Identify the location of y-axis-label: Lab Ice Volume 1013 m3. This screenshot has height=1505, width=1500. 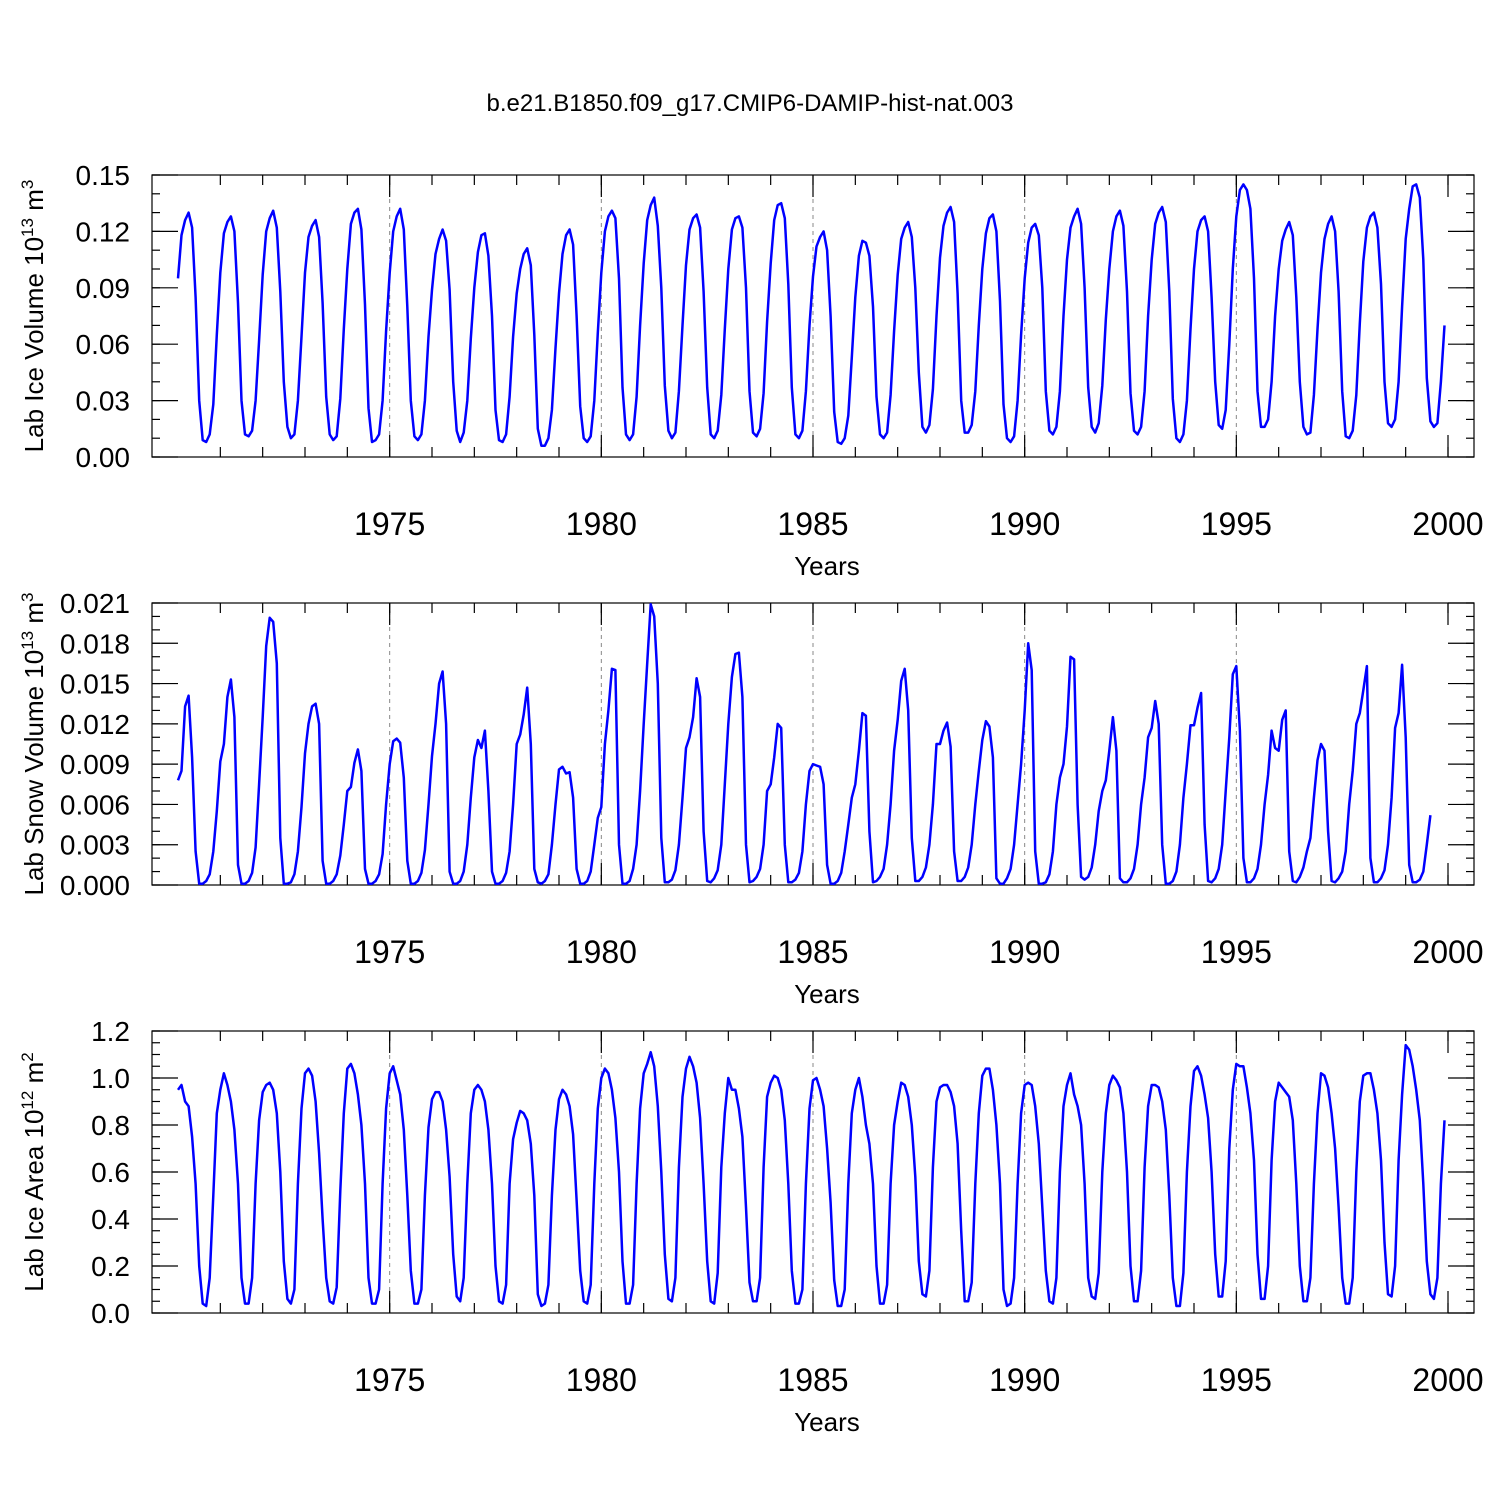
(33, 316).